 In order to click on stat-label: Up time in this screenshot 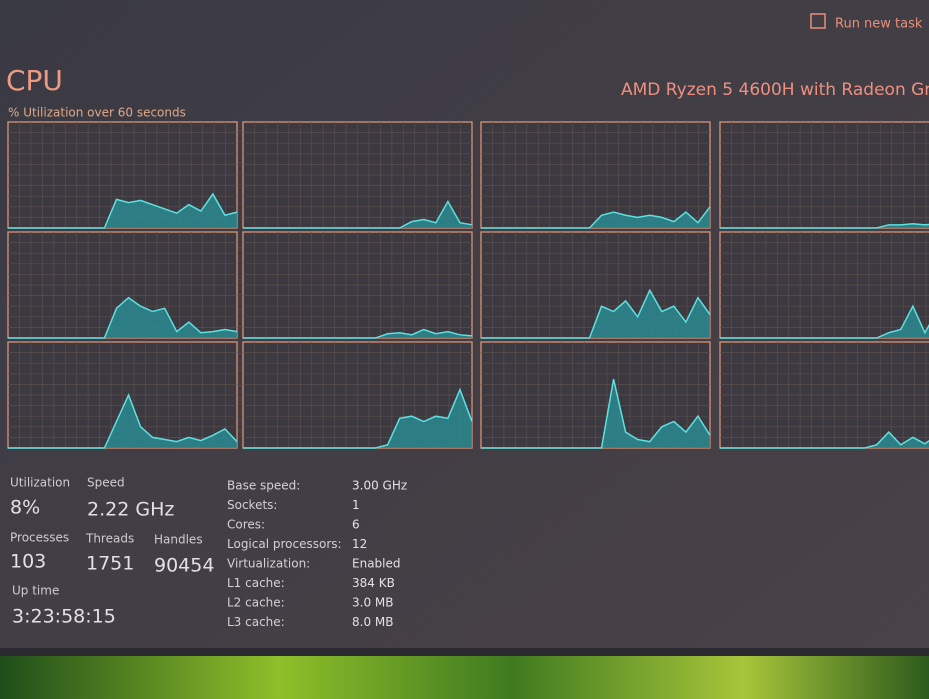, I will do `click(35, 591)`.